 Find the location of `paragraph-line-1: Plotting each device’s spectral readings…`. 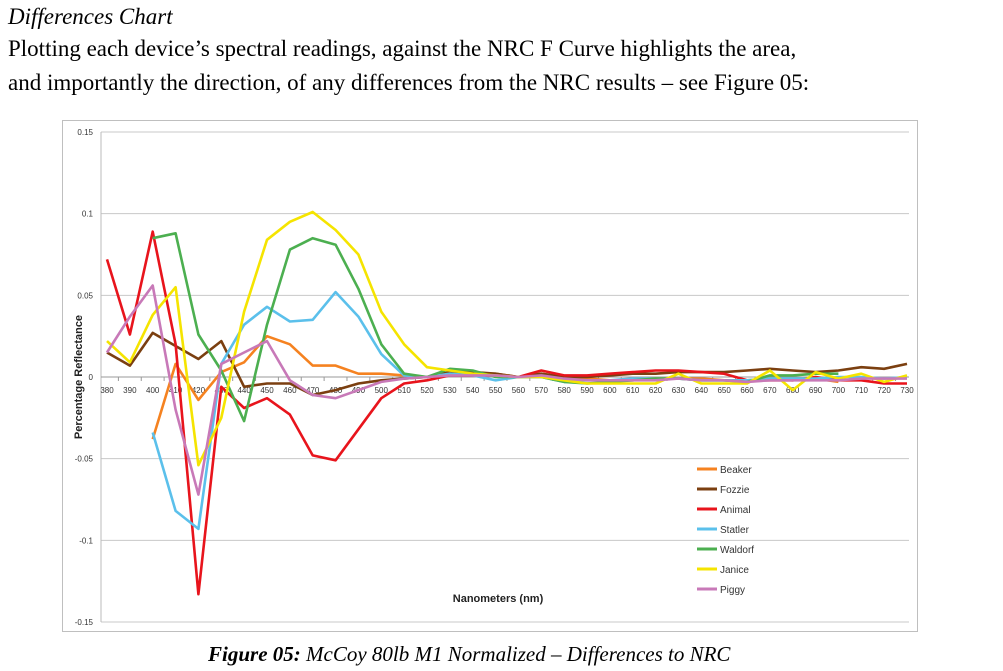

paragraph-line-1: Plotting each device’s spectral readings… is located at coordinates (402, 48).